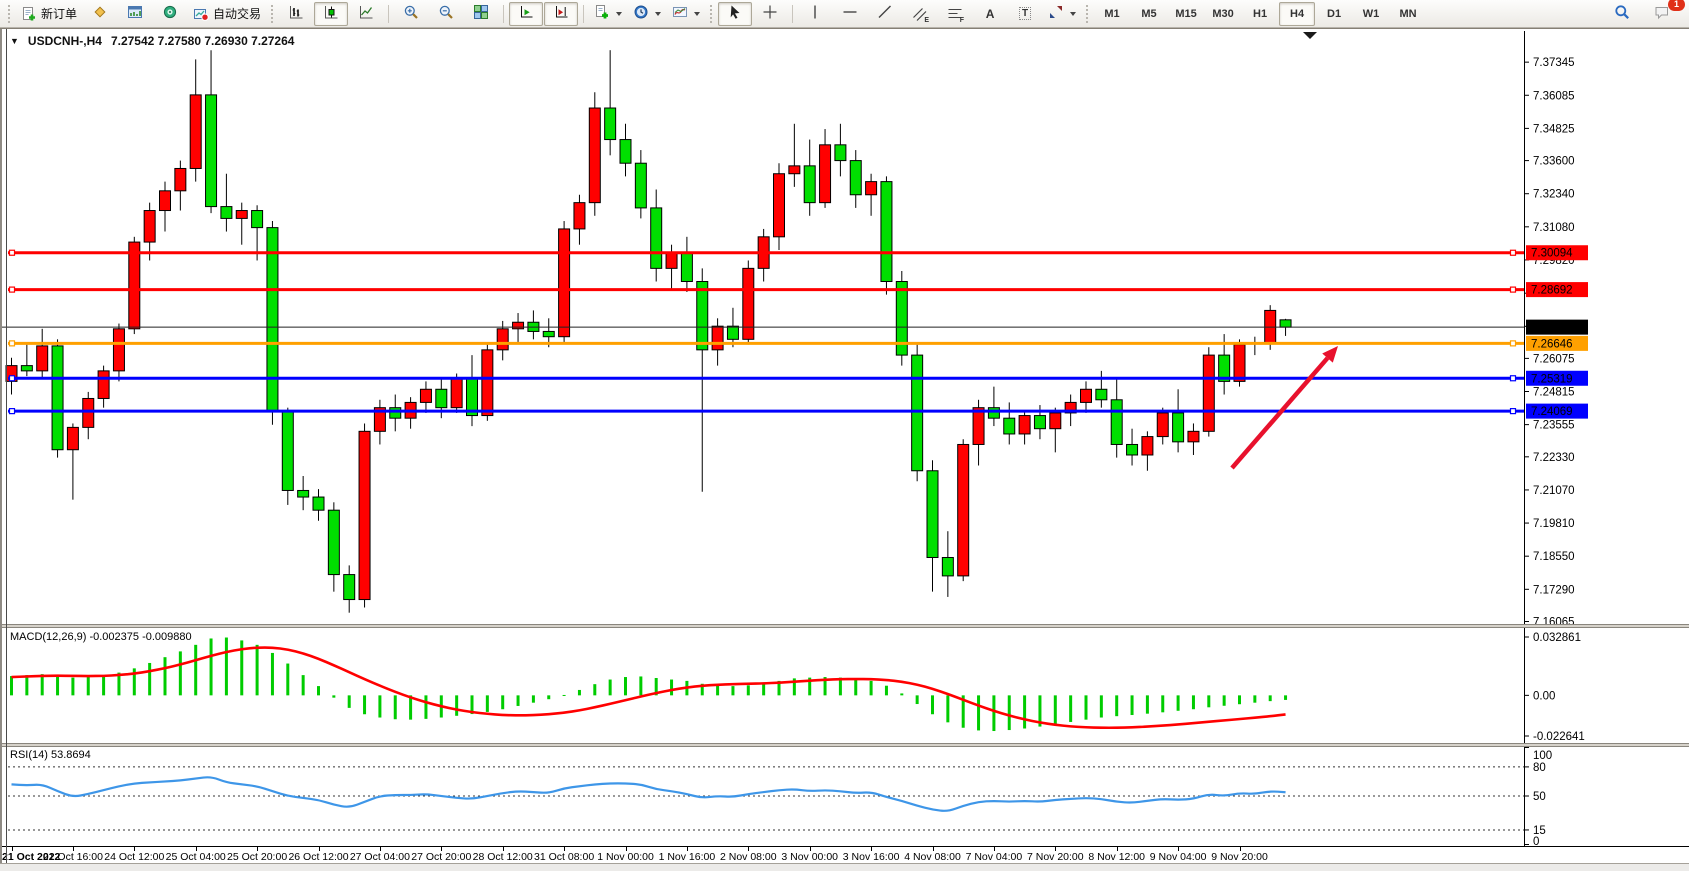  Describe the element at coordinates (1554, 261) in the screenshot. I see `price-axis-label: 7.29820` at that location.